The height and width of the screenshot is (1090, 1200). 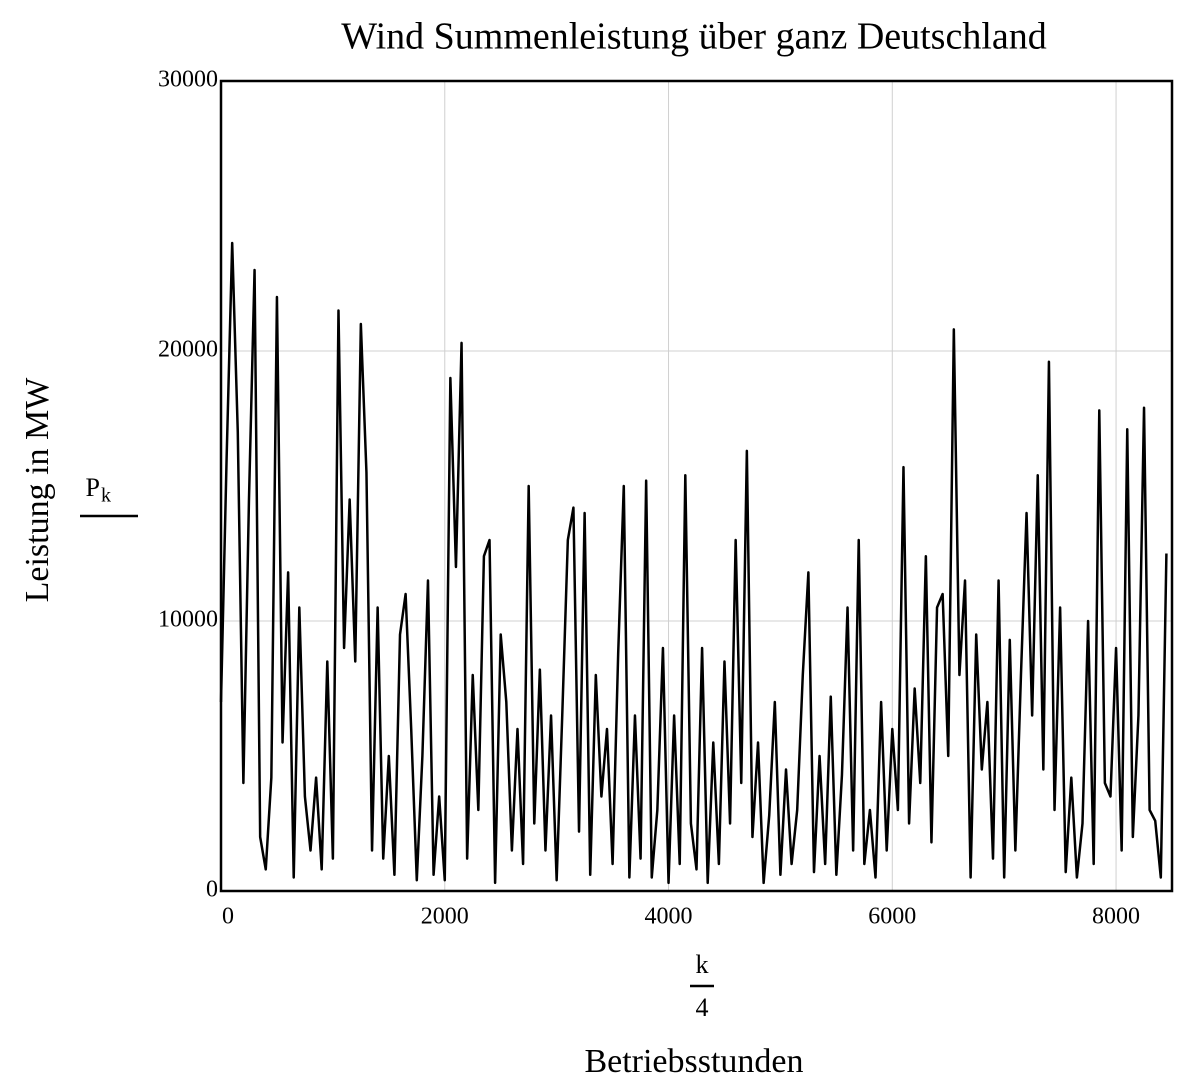 What do you see at coordinates (693, 1061) in the screenshot?
I see `x-axis-label: Betriebsstunden` at bounding box center [693, 1061].